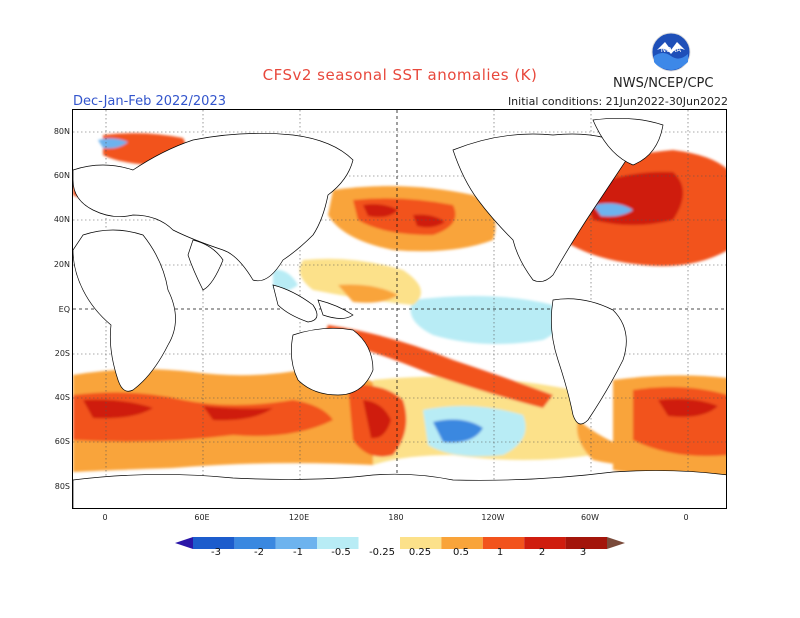  What do you see at coordinates (377, 419) in the screenshot?
I see `tasman-strong-warm` at bounding box center [377, 419].